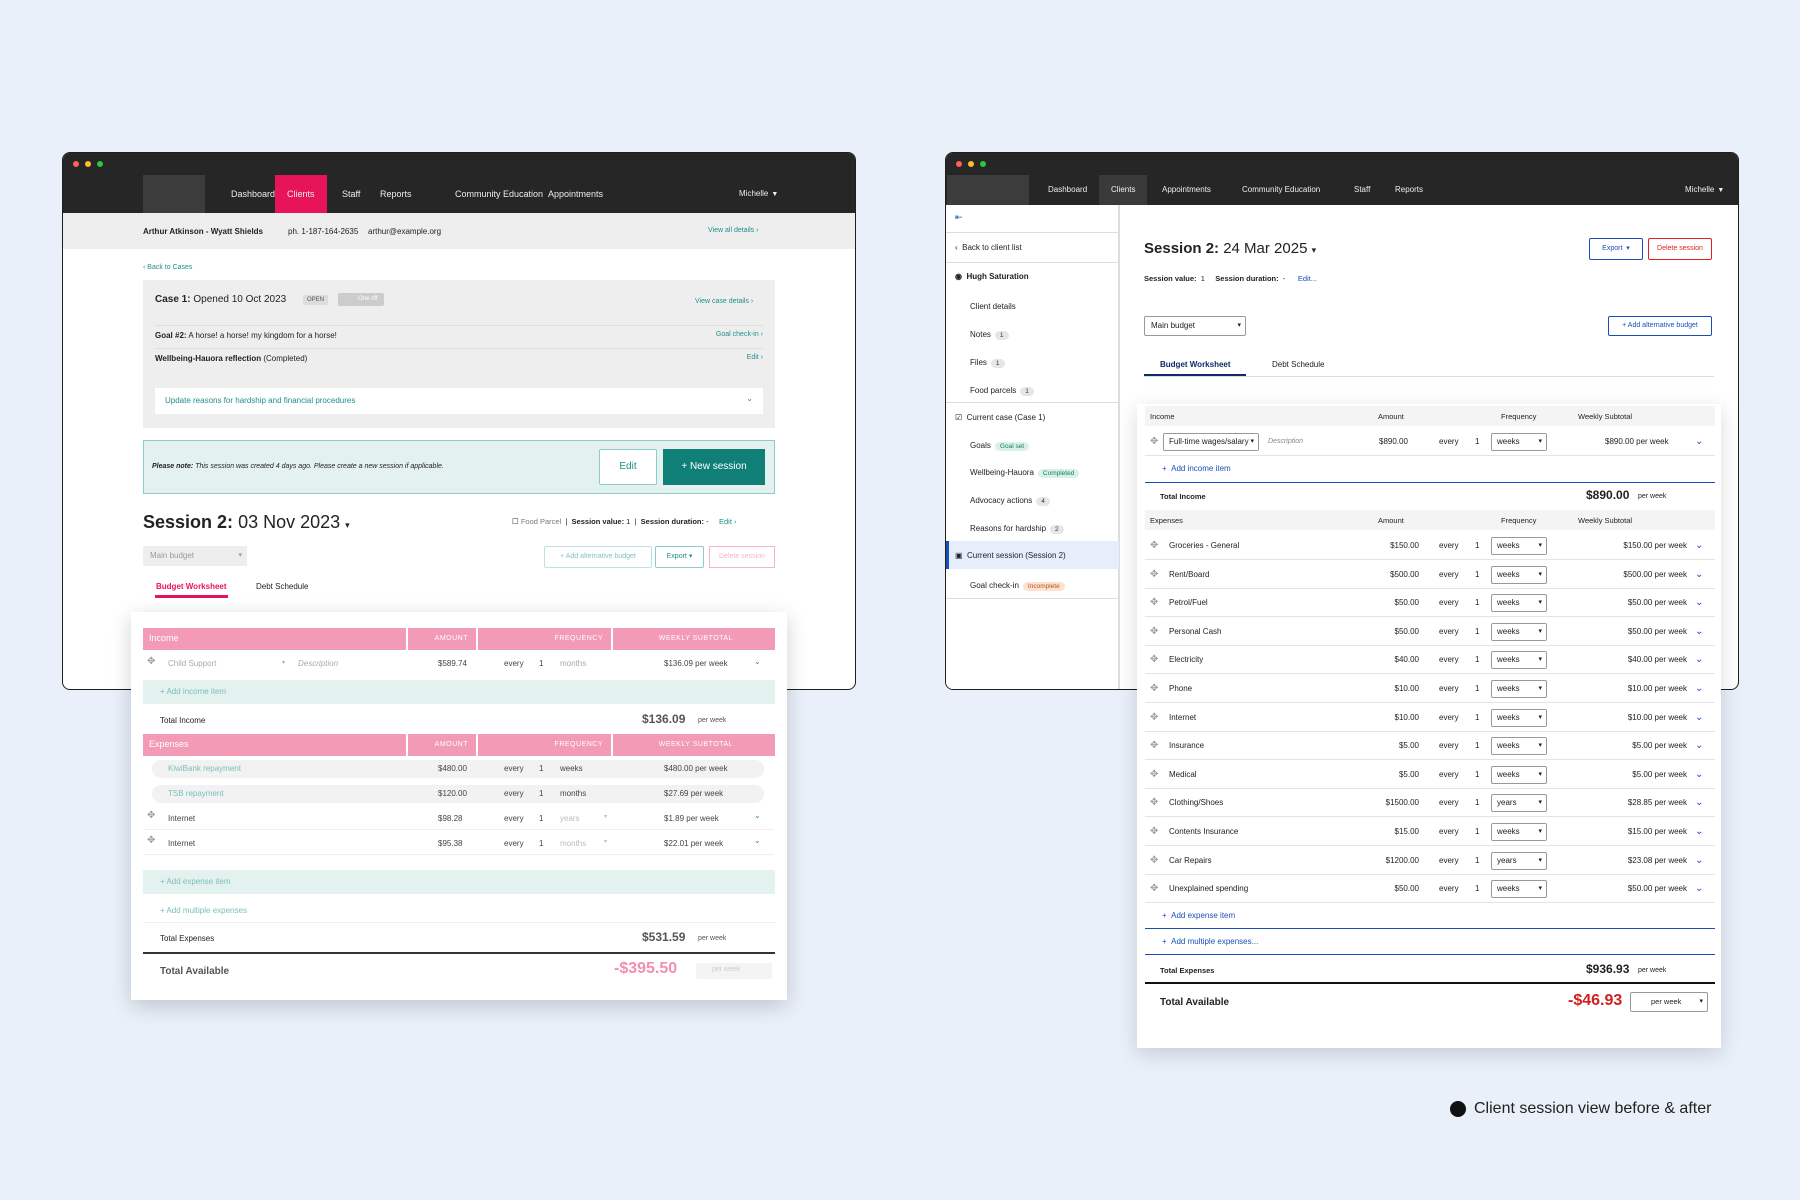  I want to click on wellbeing-edit-link: Edit ›, so click(754, 357).